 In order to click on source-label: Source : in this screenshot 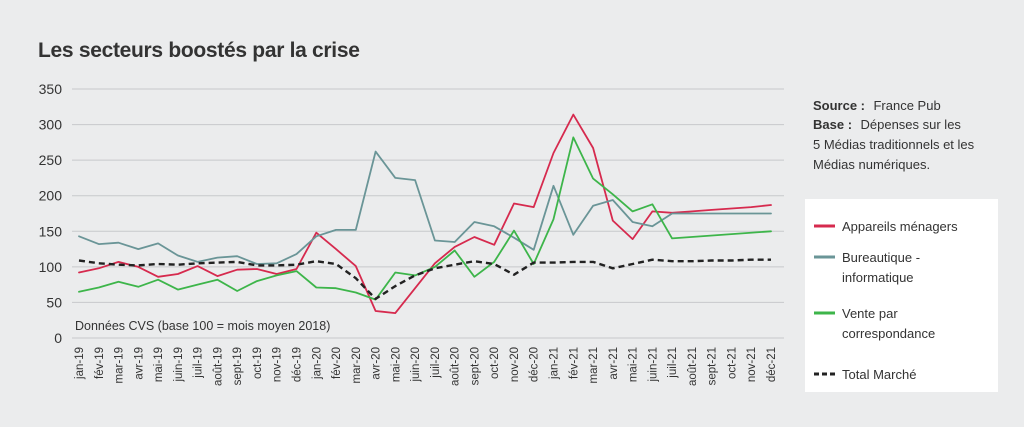, I will do `click(839, 105)`.